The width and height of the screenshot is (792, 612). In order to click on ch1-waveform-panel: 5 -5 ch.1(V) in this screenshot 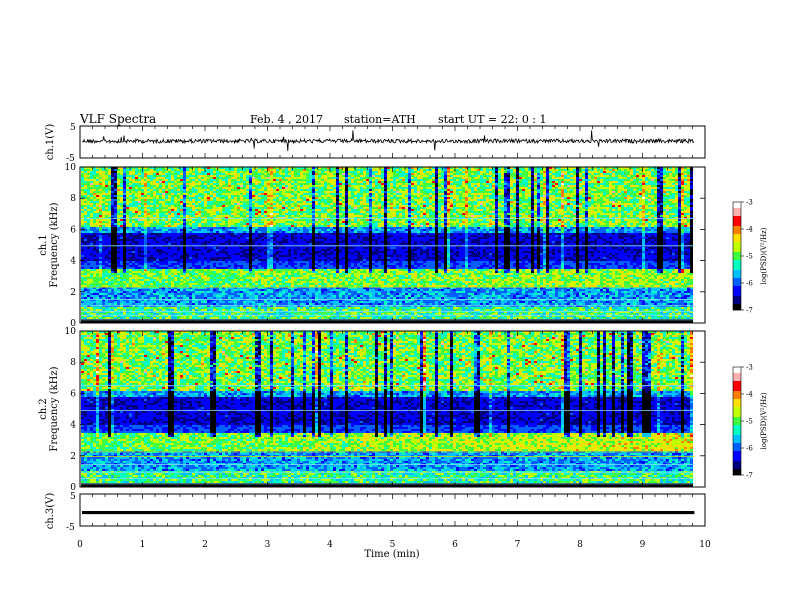, I will do `click(375, 143)`.